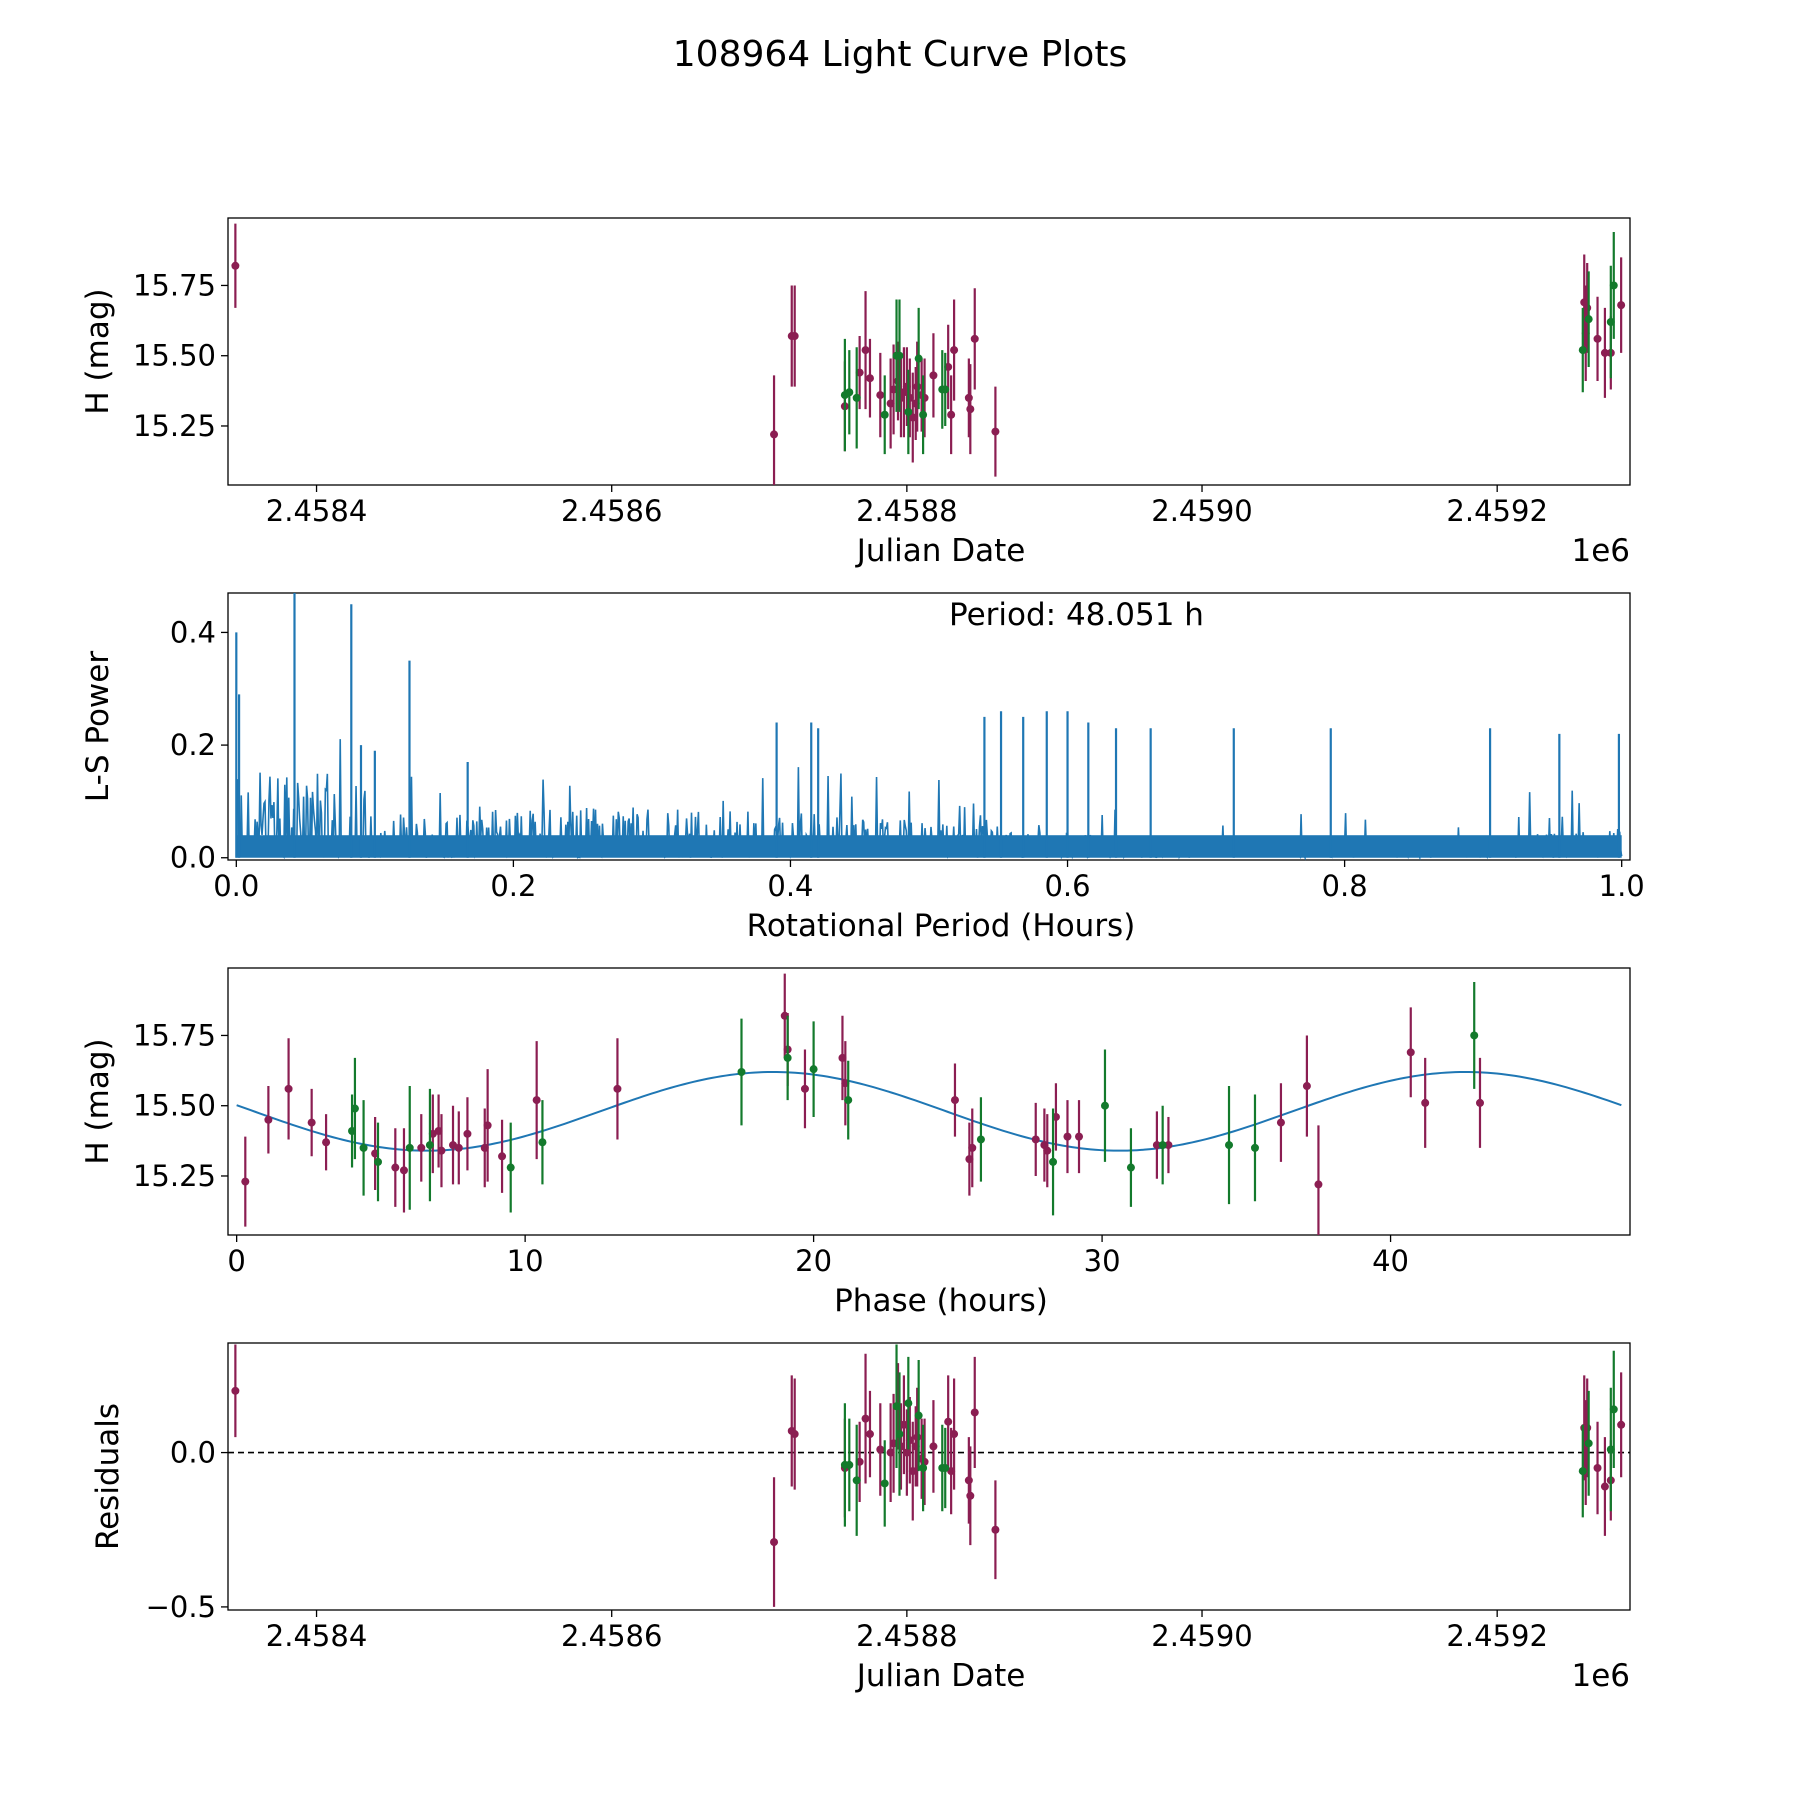 Image resolution: width=1800 pixels, height=1800 pixels. Describe the element at coordinates (513, 886) in the screenshot. I see `x-tick-label: 0.2` at that location.